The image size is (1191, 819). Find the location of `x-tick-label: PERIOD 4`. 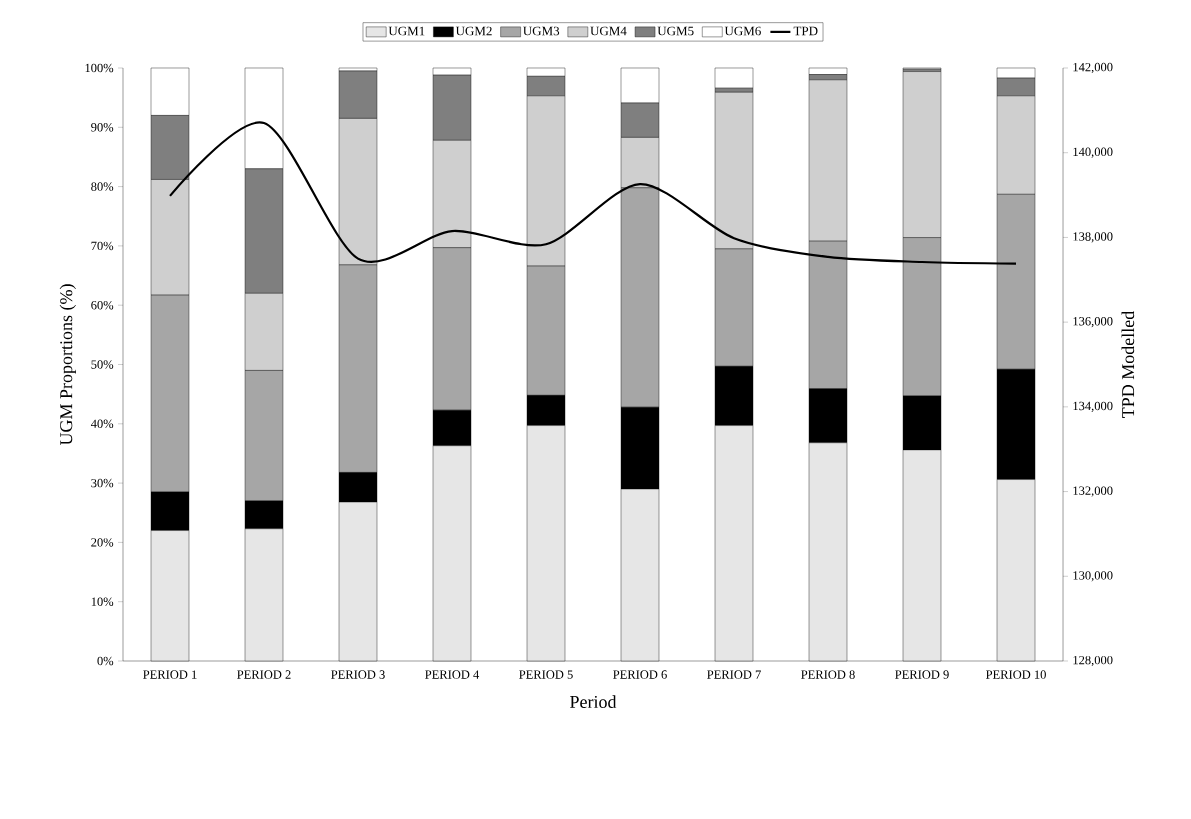

x-tick-label: PERIOD 4 is located at coordinates (452, 674).